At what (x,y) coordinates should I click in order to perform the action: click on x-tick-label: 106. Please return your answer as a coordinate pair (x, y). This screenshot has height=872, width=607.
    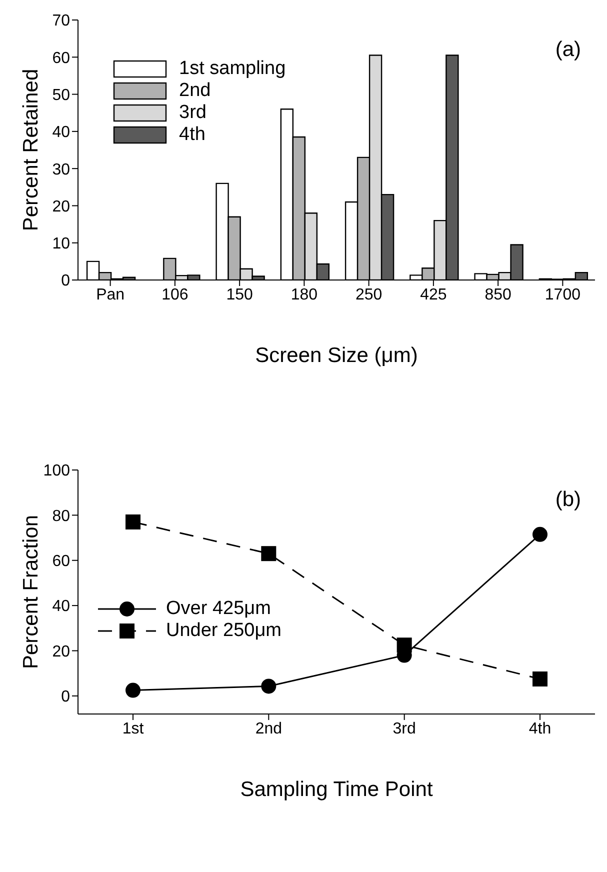
    Looking at the image, I should click on (175, 295).